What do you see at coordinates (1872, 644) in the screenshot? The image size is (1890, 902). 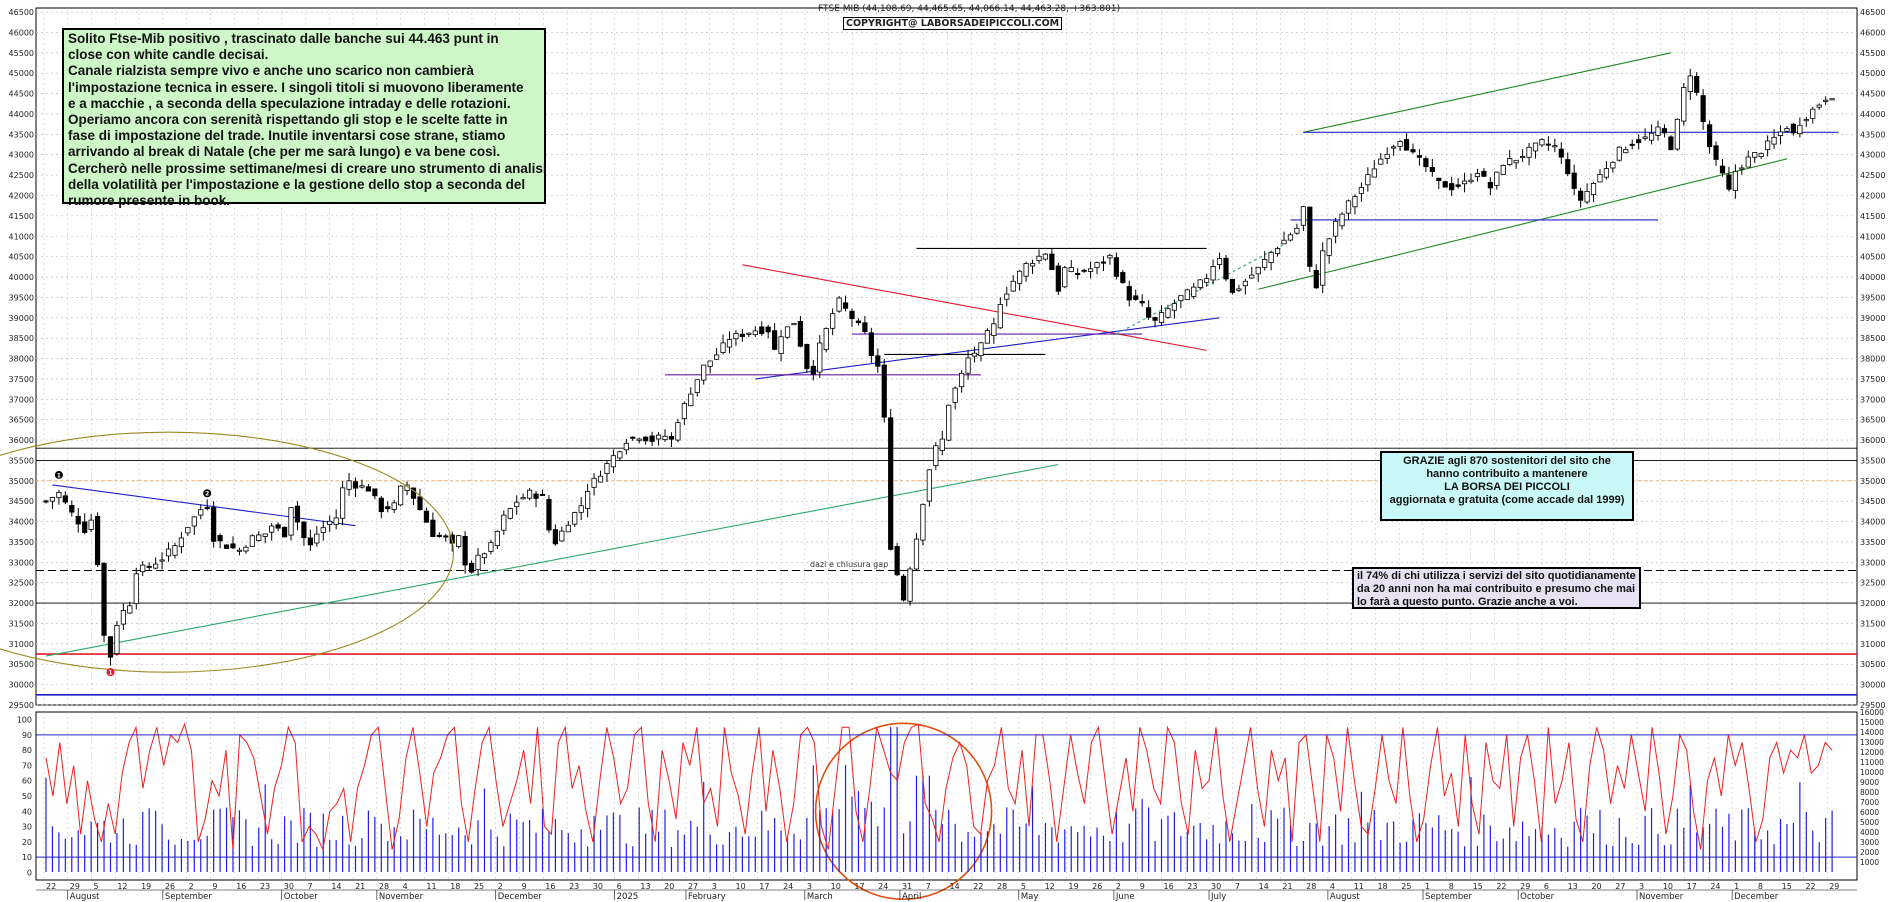 I see `price-tick-label: 31000` at bounding box center [1872, 644].